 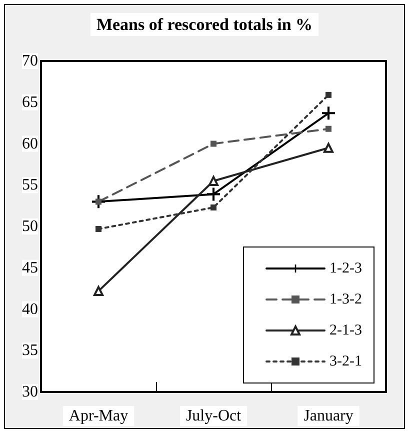 I want to click on legend-label: 1-3-2, so click(x=346, y=300).